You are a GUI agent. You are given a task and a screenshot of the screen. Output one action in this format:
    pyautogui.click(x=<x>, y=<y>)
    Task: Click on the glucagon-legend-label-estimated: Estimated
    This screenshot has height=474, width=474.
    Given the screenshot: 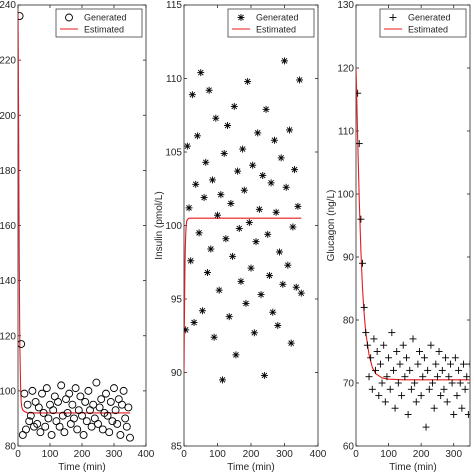 What is the action you would take?
    pyautogui.click(x=428, y=30)
    